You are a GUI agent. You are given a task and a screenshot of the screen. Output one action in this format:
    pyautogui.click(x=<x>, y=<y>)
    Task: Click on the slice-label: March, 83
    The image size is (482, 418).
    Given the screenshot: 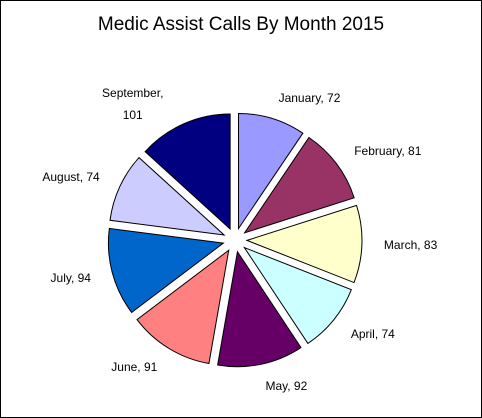 What is the action you would take?
    pyautogui.click(x=410, y=244)
    